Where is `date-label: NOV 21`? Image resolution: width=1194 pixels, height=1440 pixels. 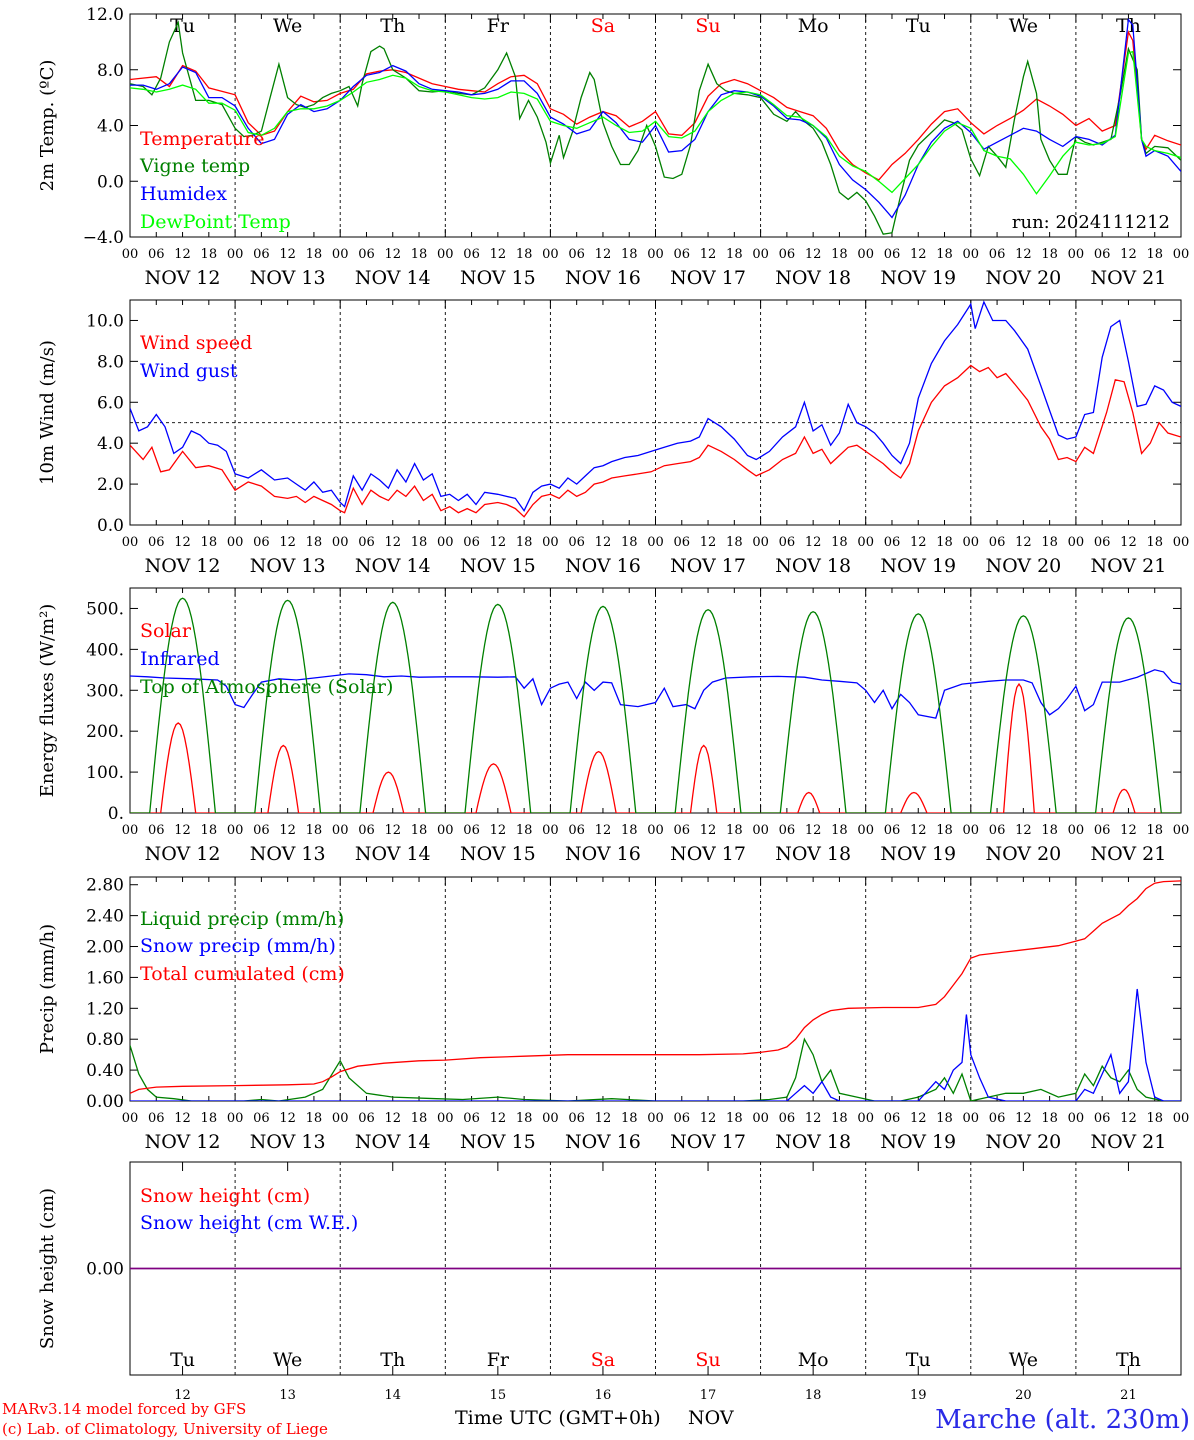 date-label: NOV 21 is located at coordinates (1129, 566).